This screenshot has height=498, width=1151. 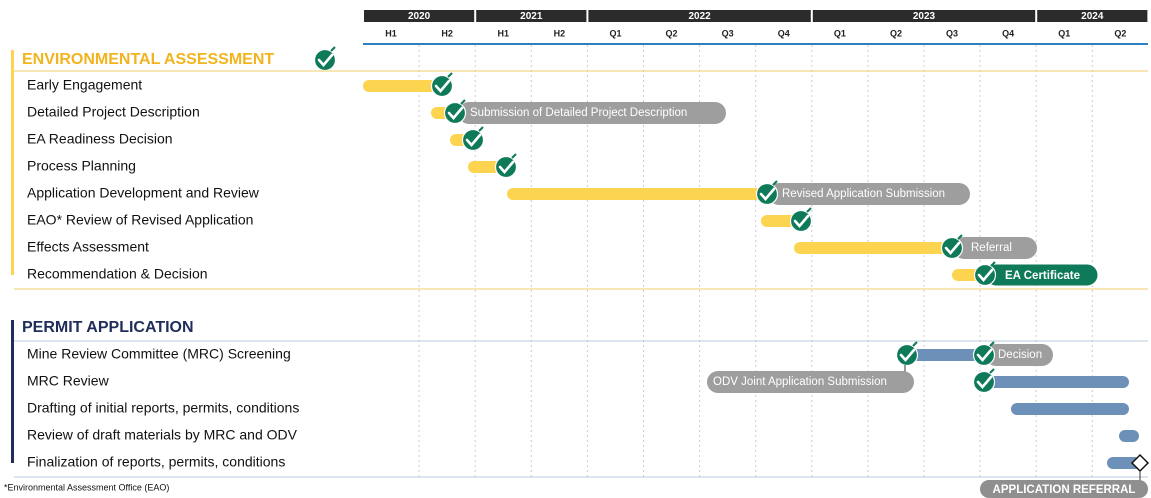 What do you see at coordinates (86, 487) in the screenshot?
I see `footnote: *Environmental Assessment Office (EAO)` at bounding box center [86, 487].